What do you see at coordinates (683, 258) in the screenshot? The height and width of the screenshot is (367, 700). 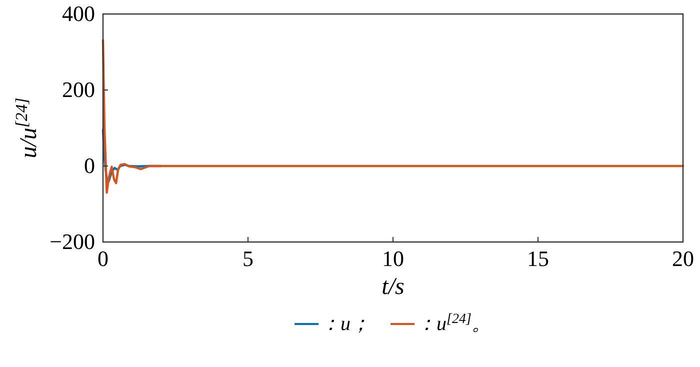 I see `x-tick-label: 20` at bounding box center [683, 258].